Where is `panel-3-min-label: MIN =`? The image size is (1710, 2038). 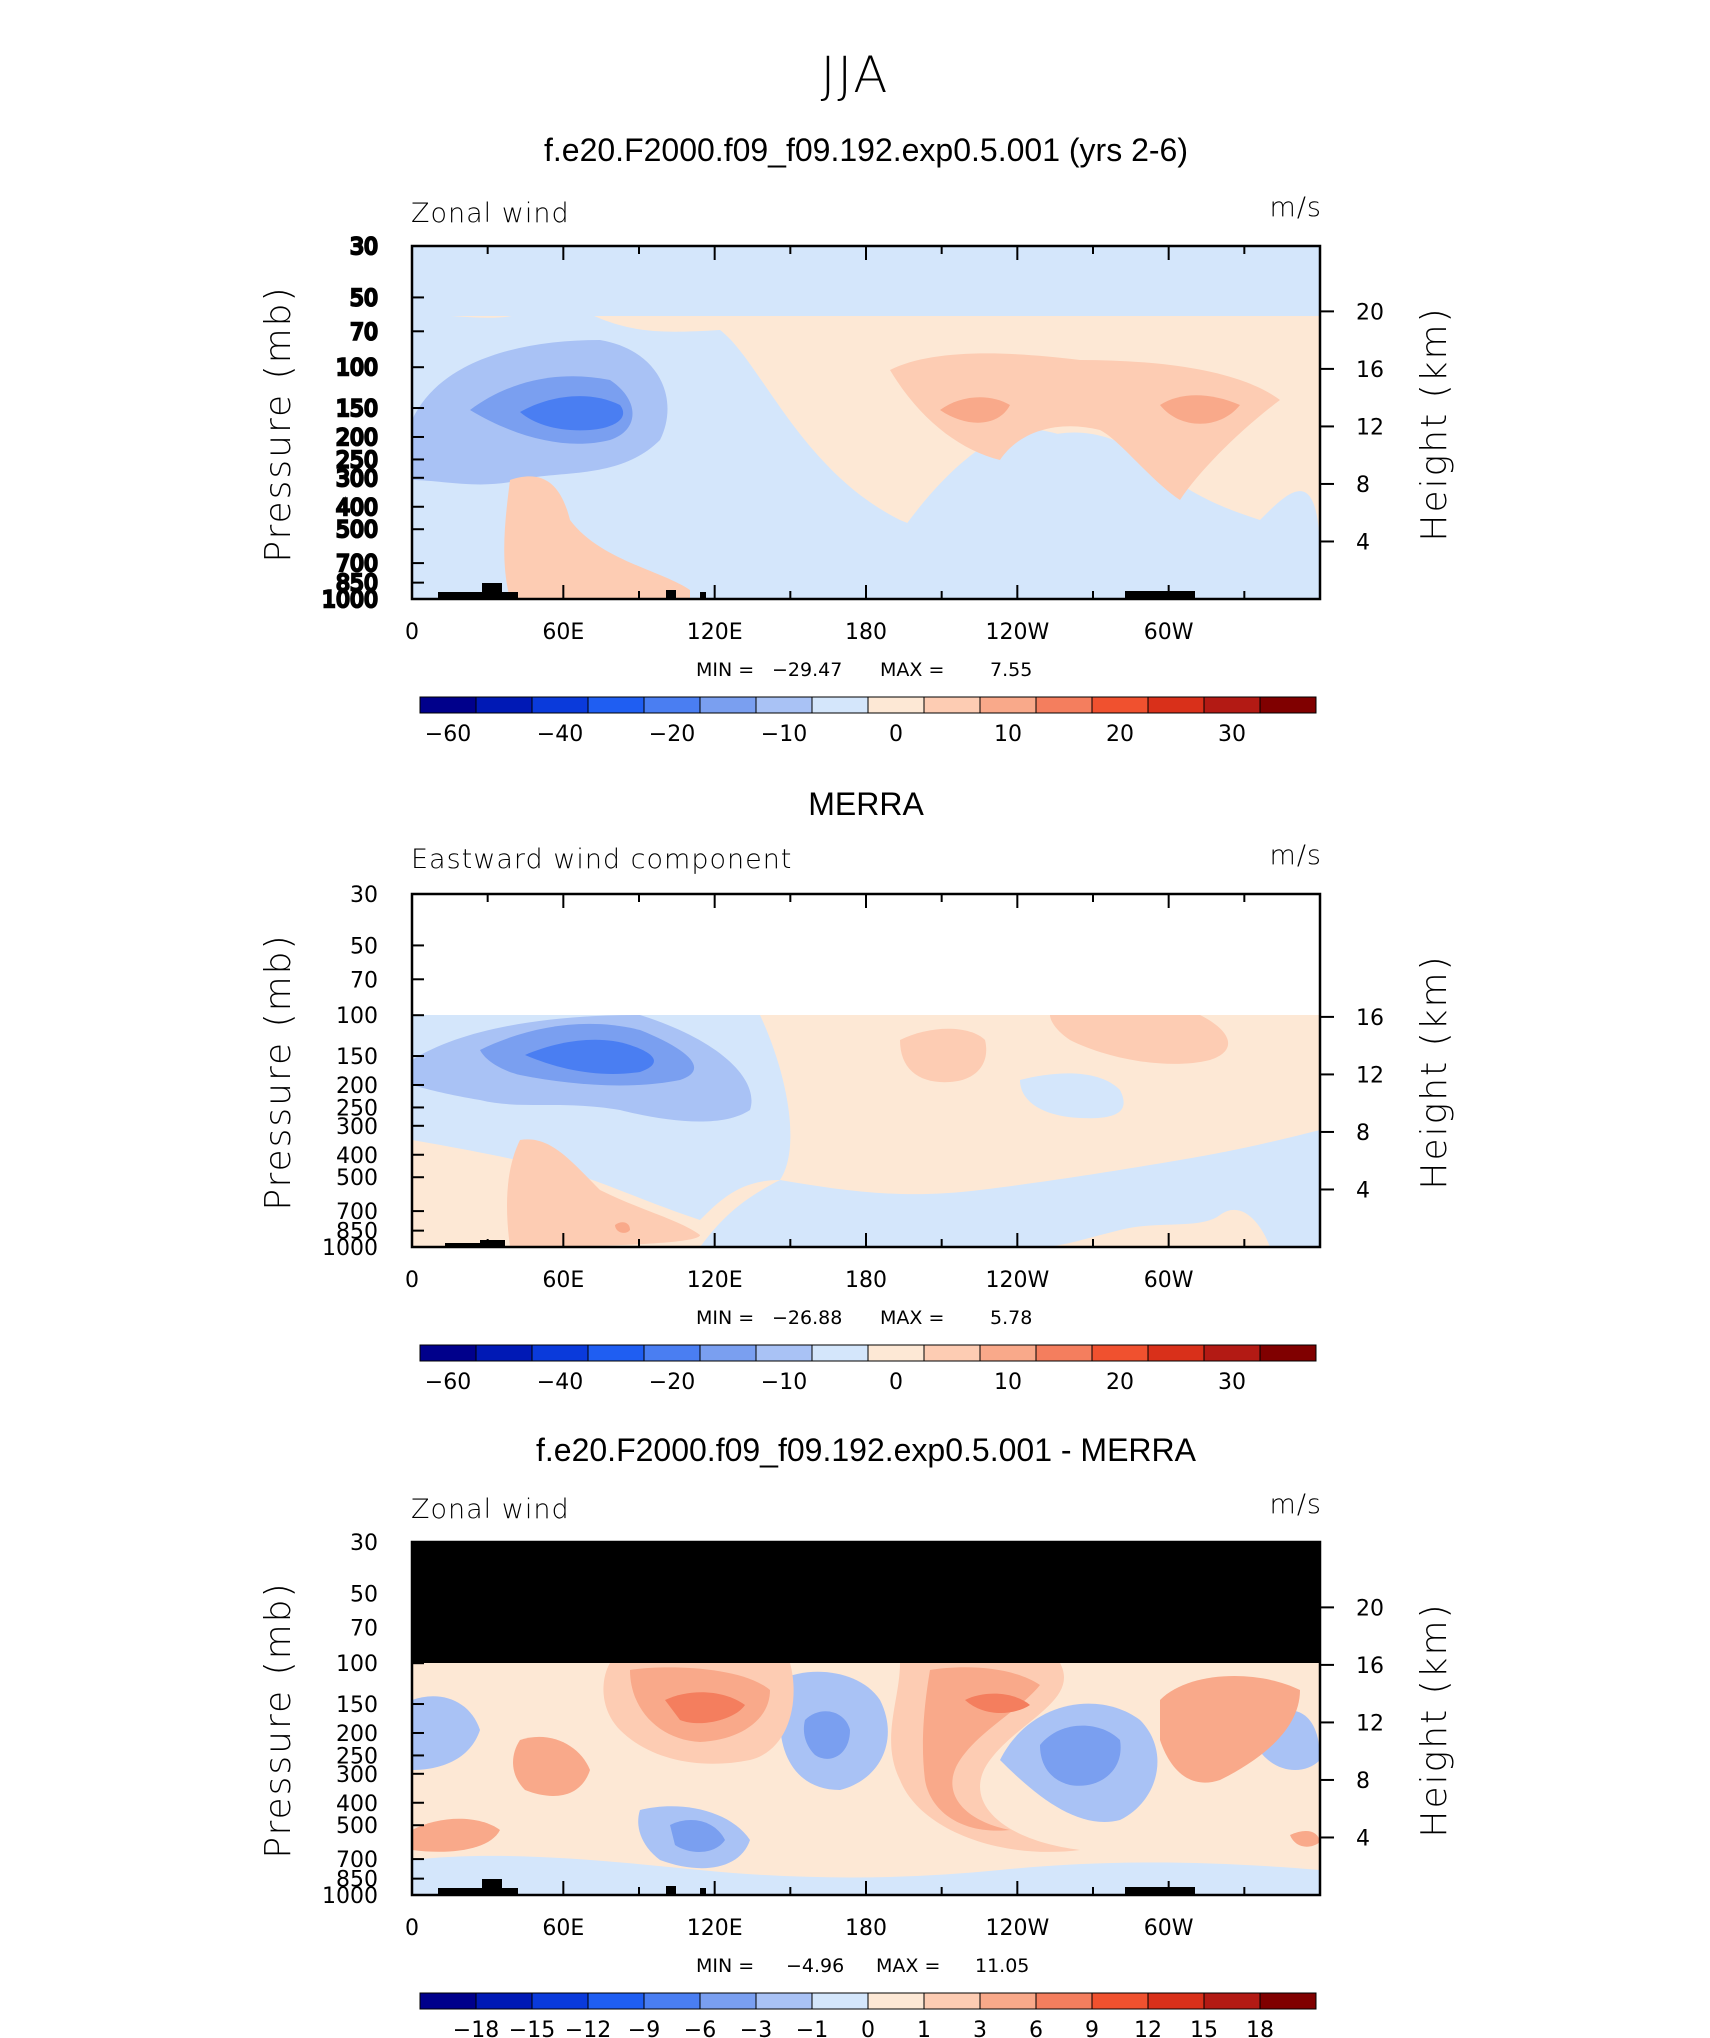
panel-3-min-label: MIN = is located at coordinates (725, 1966).